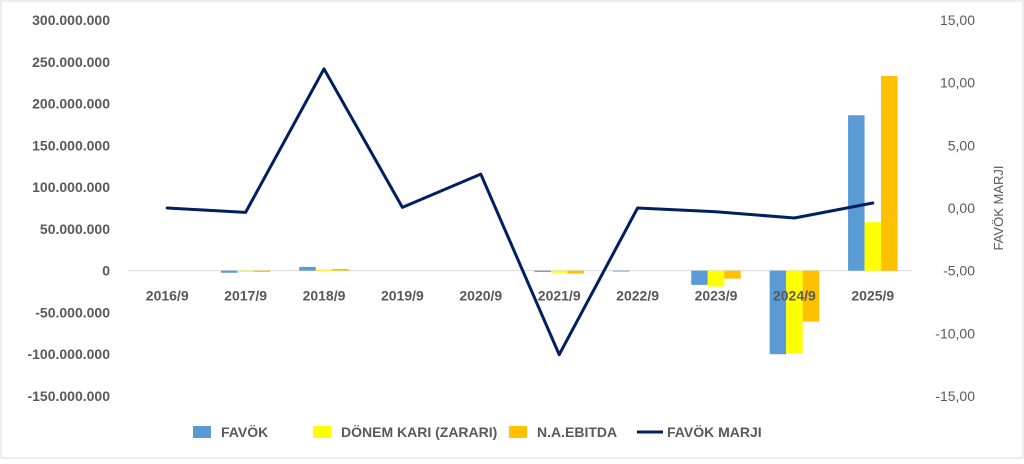  I want to click on left-axis-tick-label: -50.000.000, so click(72, 312).